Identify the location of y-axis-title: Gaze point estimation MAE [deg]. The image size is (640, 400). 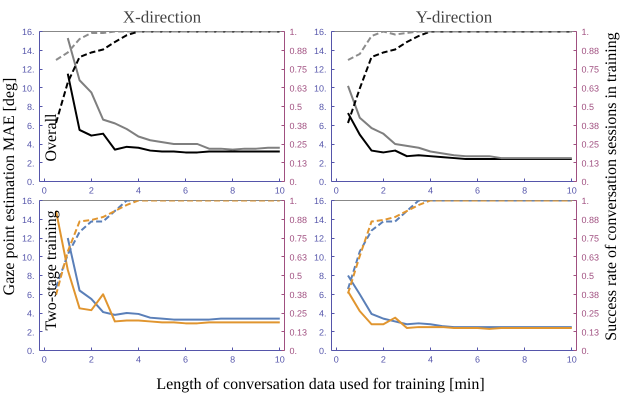
(9, 187).